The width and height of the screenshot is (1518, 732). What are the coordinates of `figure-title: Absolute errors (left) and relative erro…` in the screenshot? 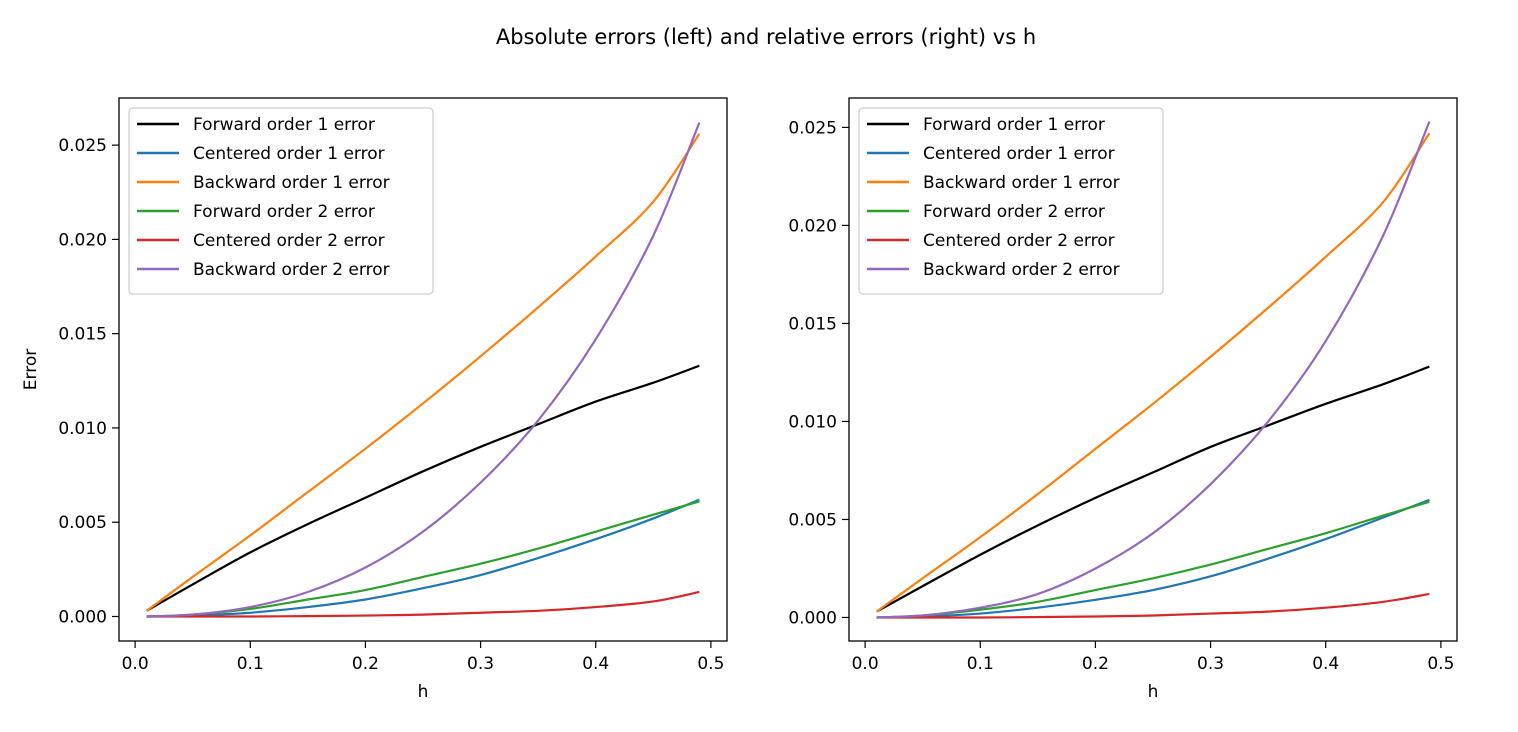 It's located at (766, 37).